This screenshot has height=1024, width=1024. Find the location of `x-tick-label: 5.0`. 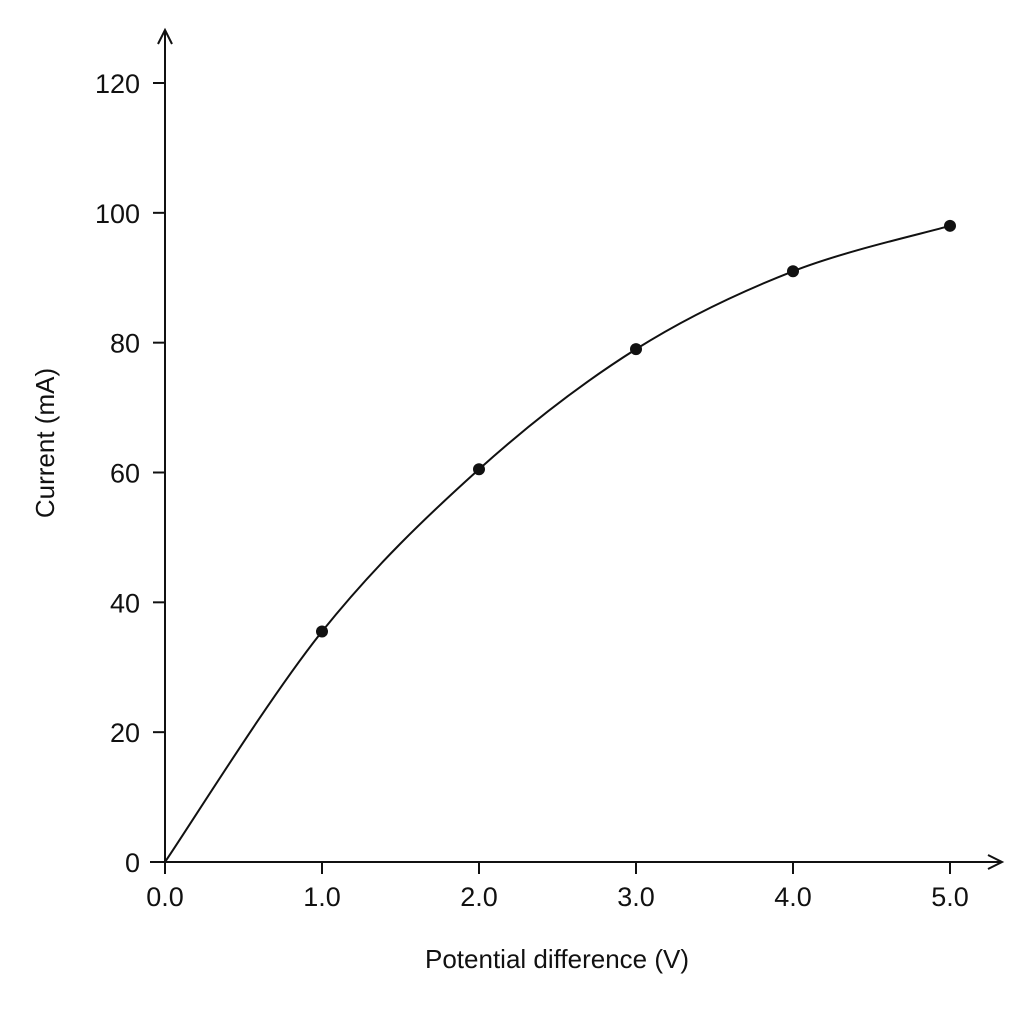

x-tick-label: 5.0 is located at coordinates (950, 897).